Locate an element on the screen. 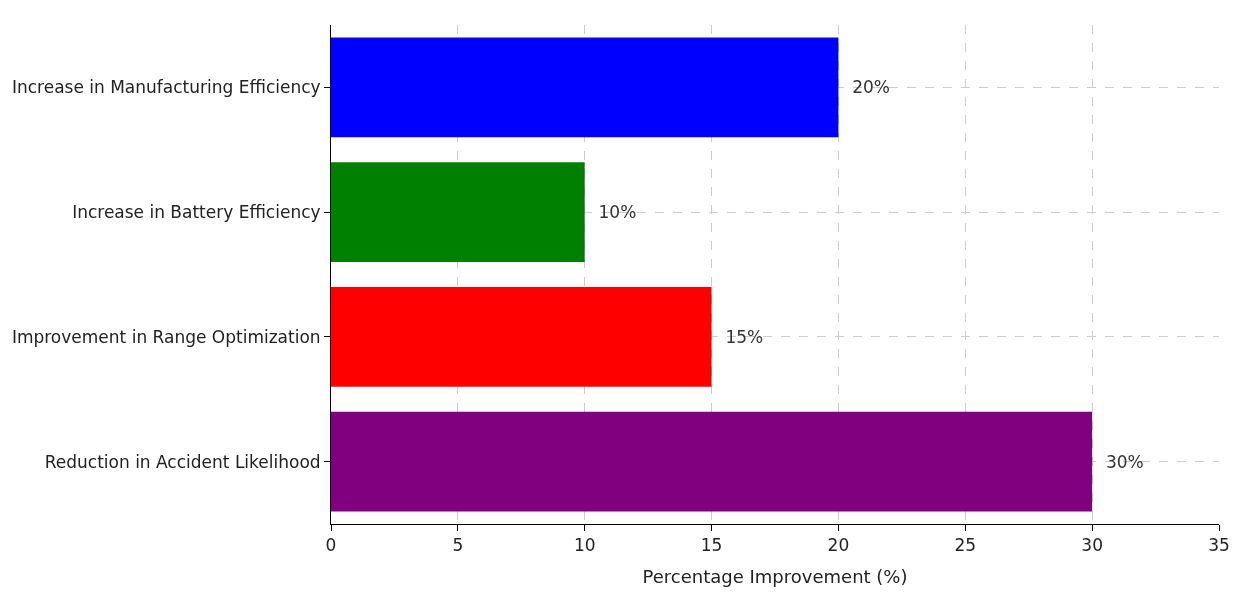 The width and height of the screenshot is (1242, 595). y-tick-label: Increase in Manufacturing Efficiency is located at coordinates (166, 87).